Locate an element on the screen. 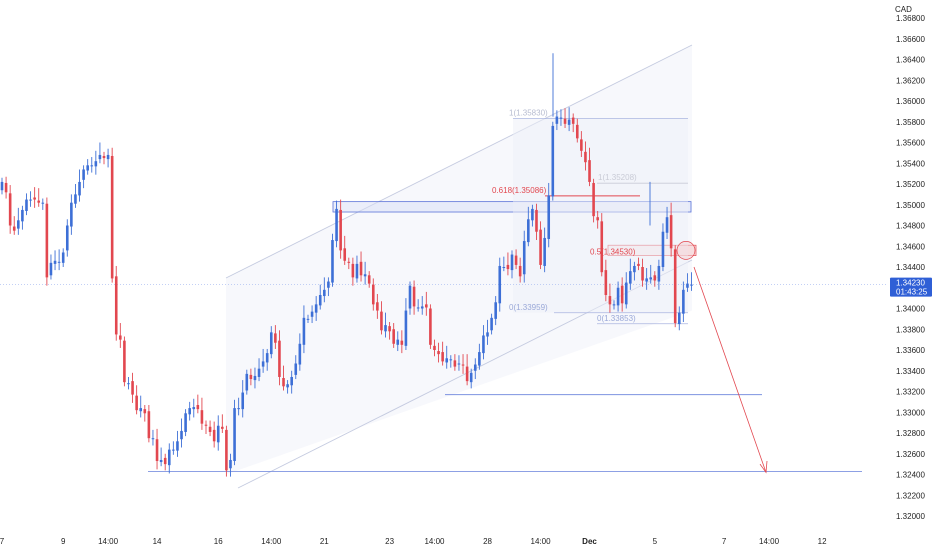  time-tick-label: 23 is located at coordinates (389, 541).